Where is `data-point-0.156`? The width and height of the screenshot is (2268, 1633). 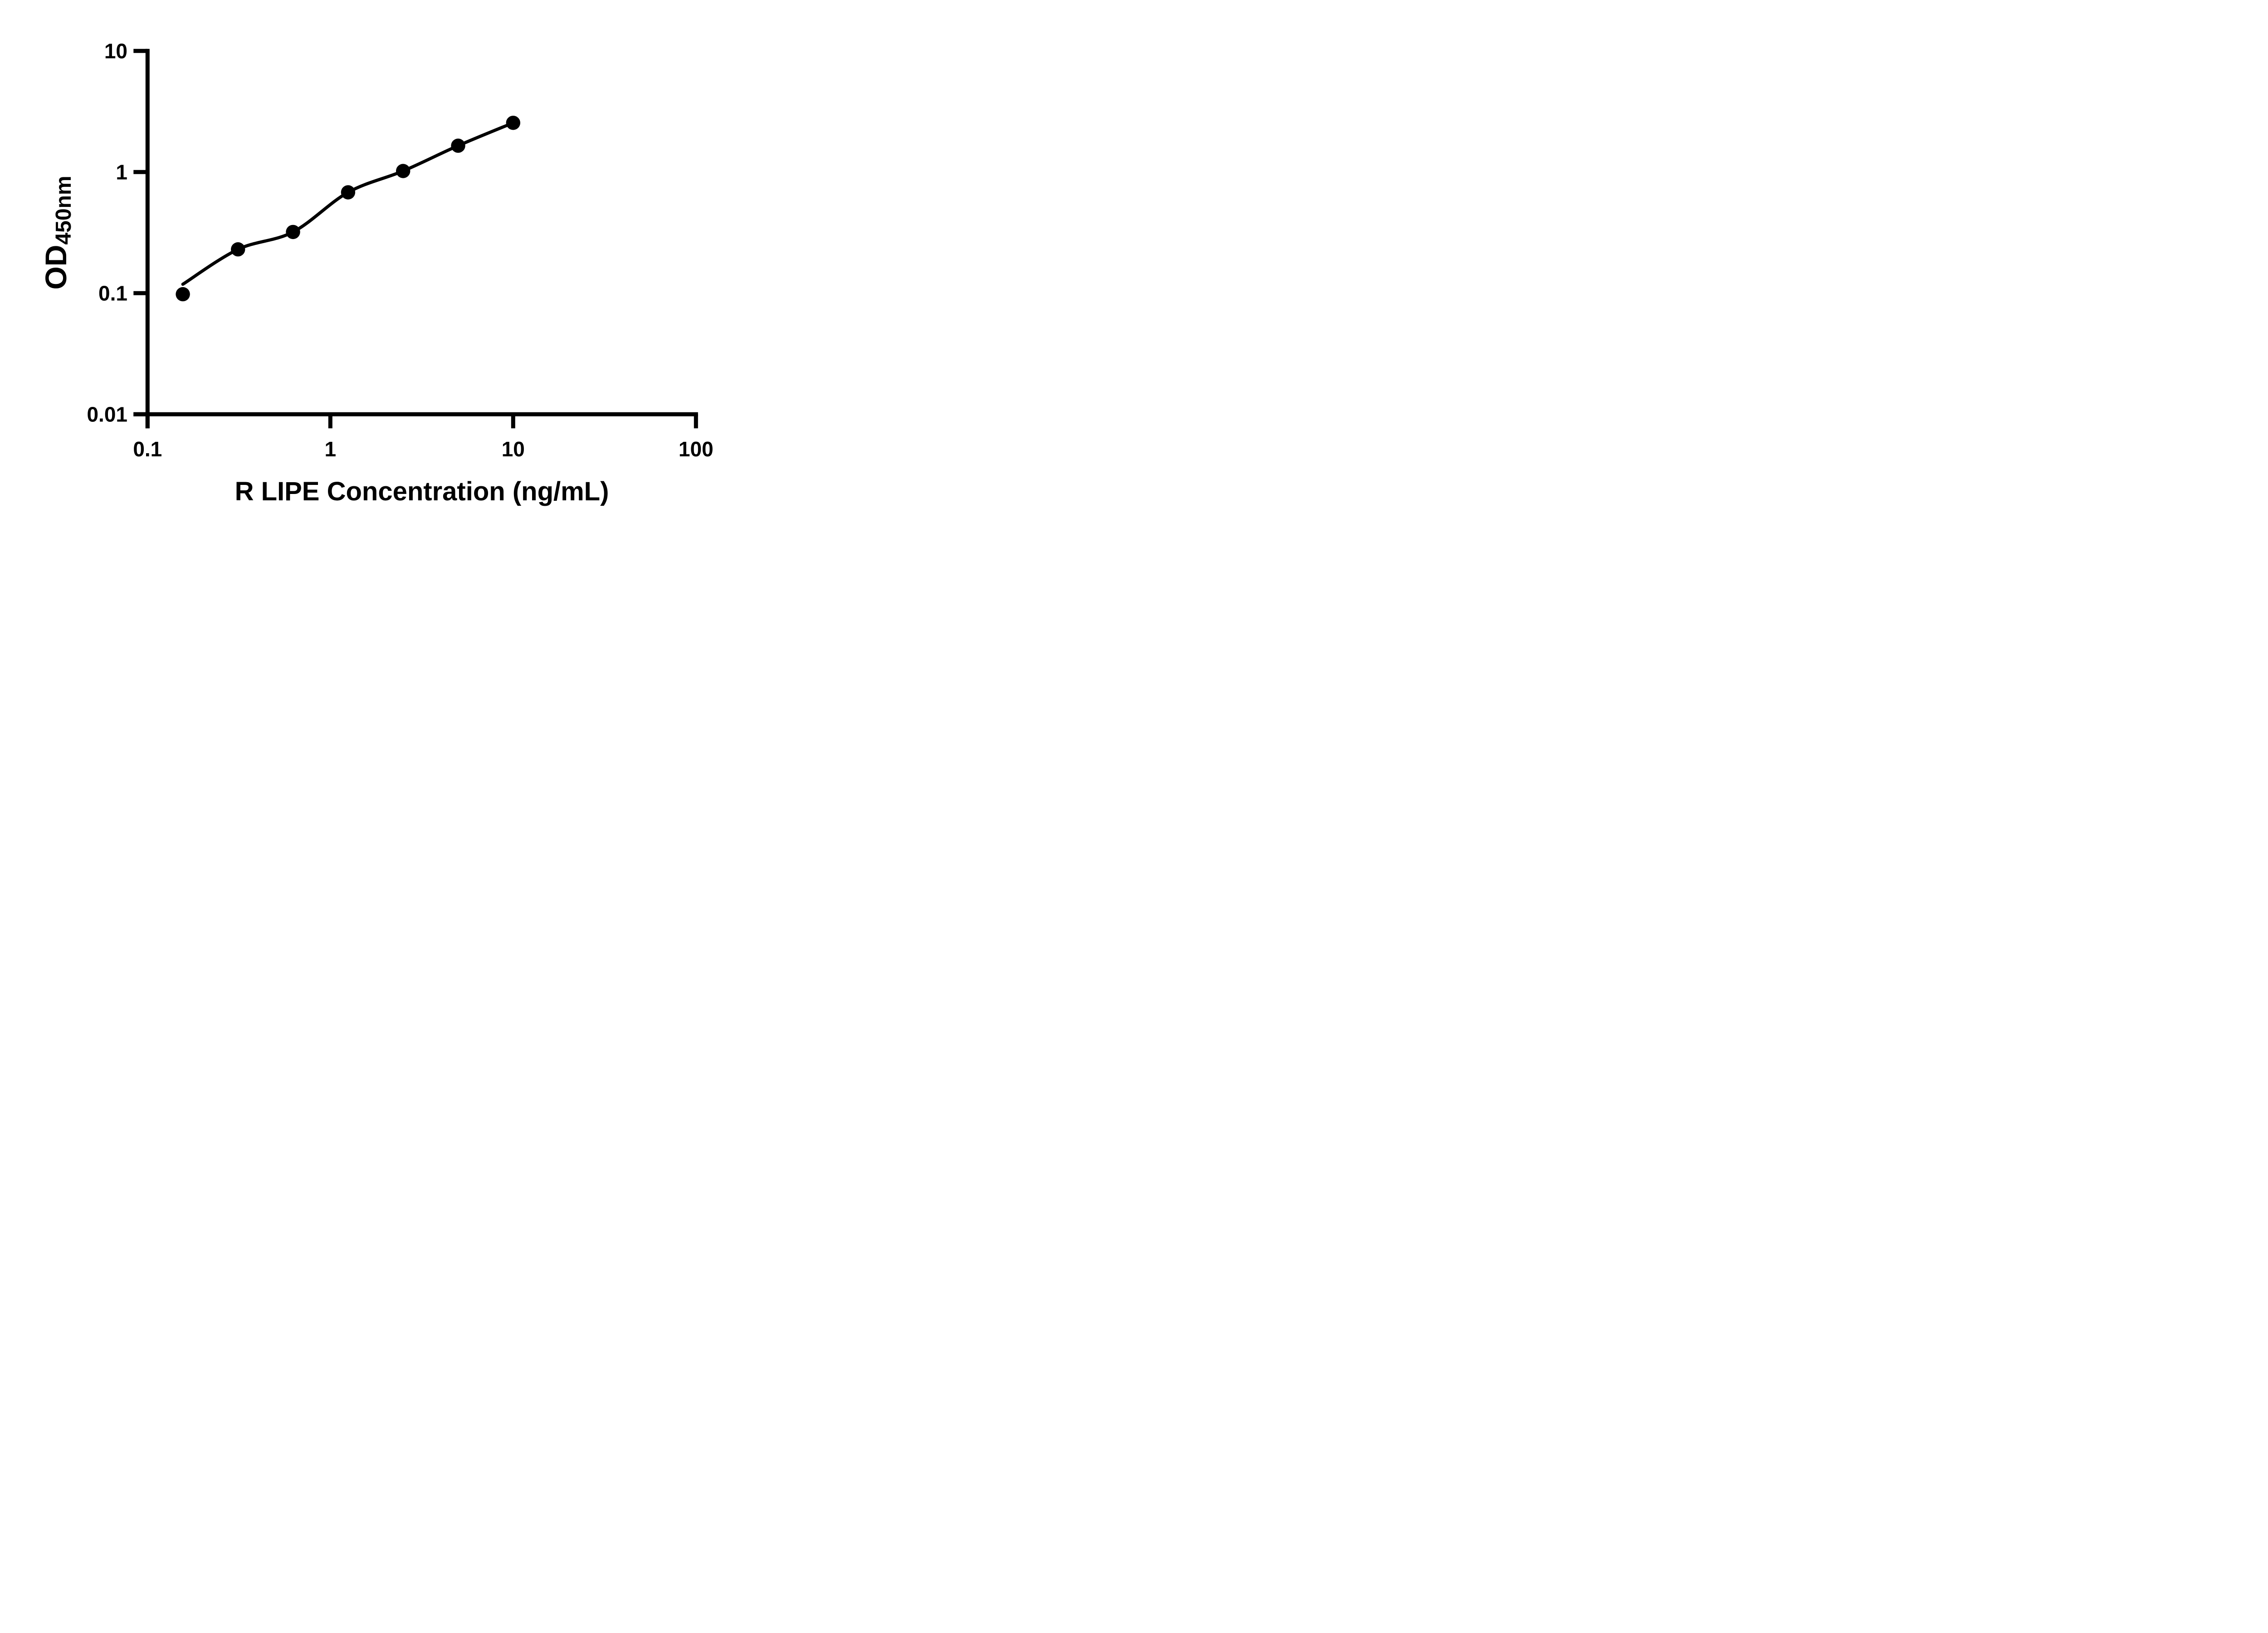
data-point-0.156 is located at coordinates (183, 294).